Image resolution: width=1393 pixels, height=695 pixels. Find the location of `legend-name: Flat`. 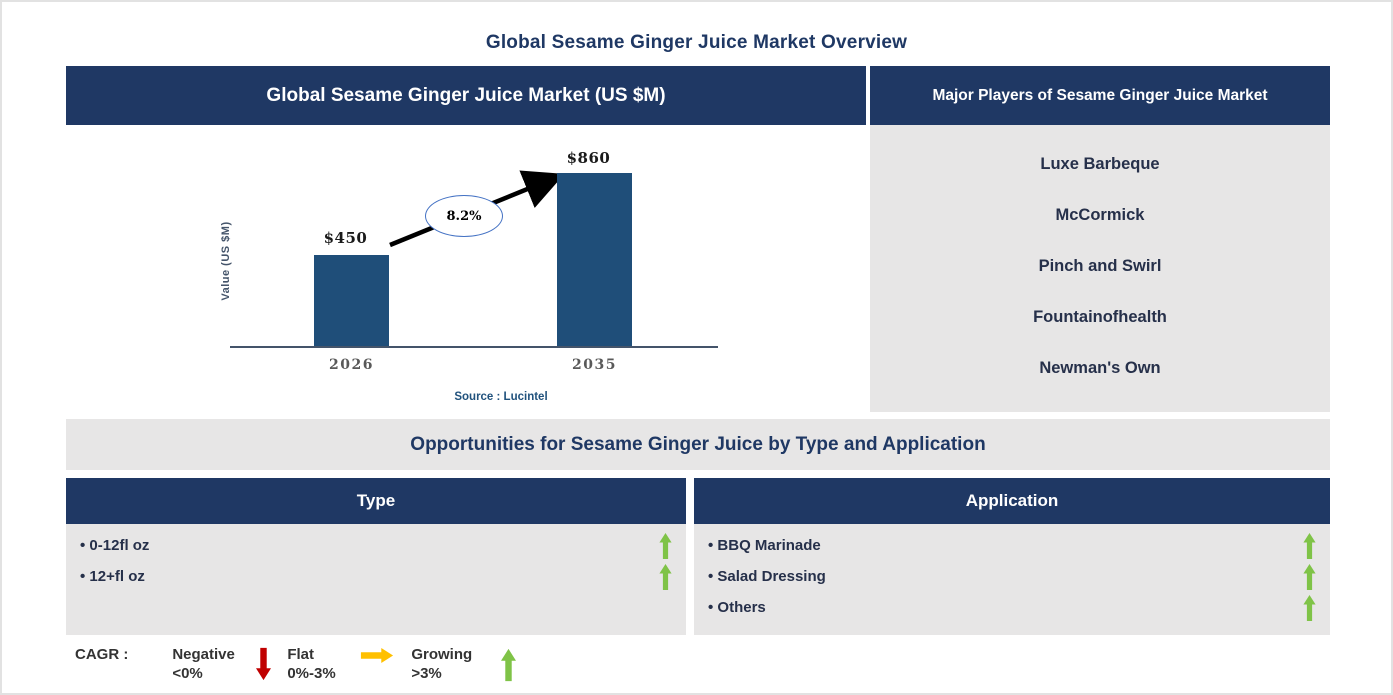

legend-name: Flat is located at coordinates (300, 654).